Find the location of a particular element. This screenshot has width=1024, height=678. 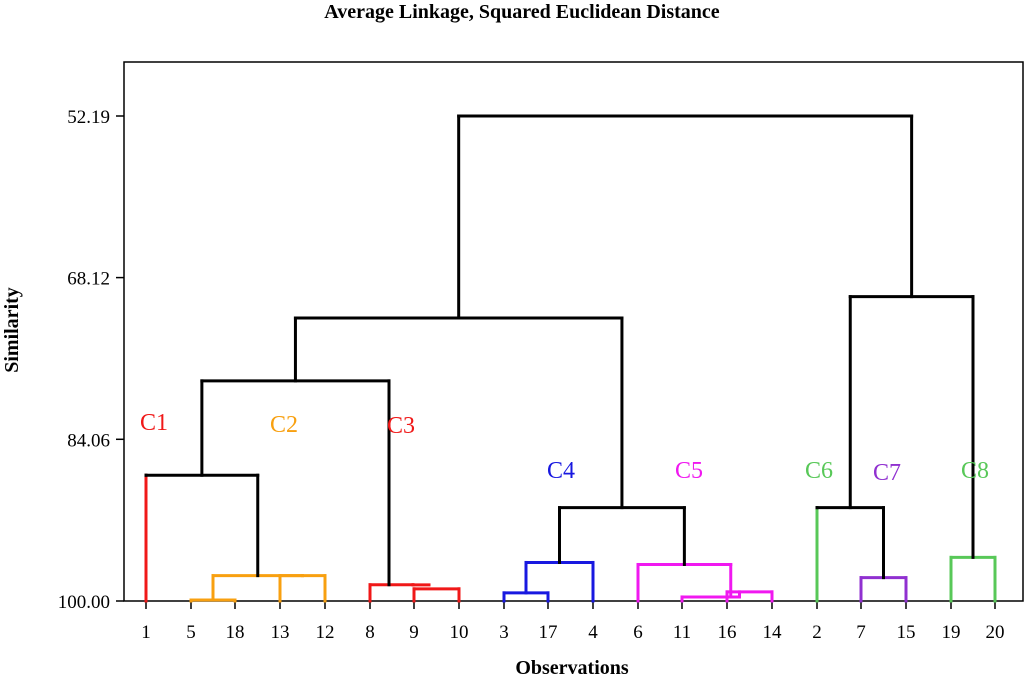

x-tick-label: 4 is located at coordinates (593, 632).